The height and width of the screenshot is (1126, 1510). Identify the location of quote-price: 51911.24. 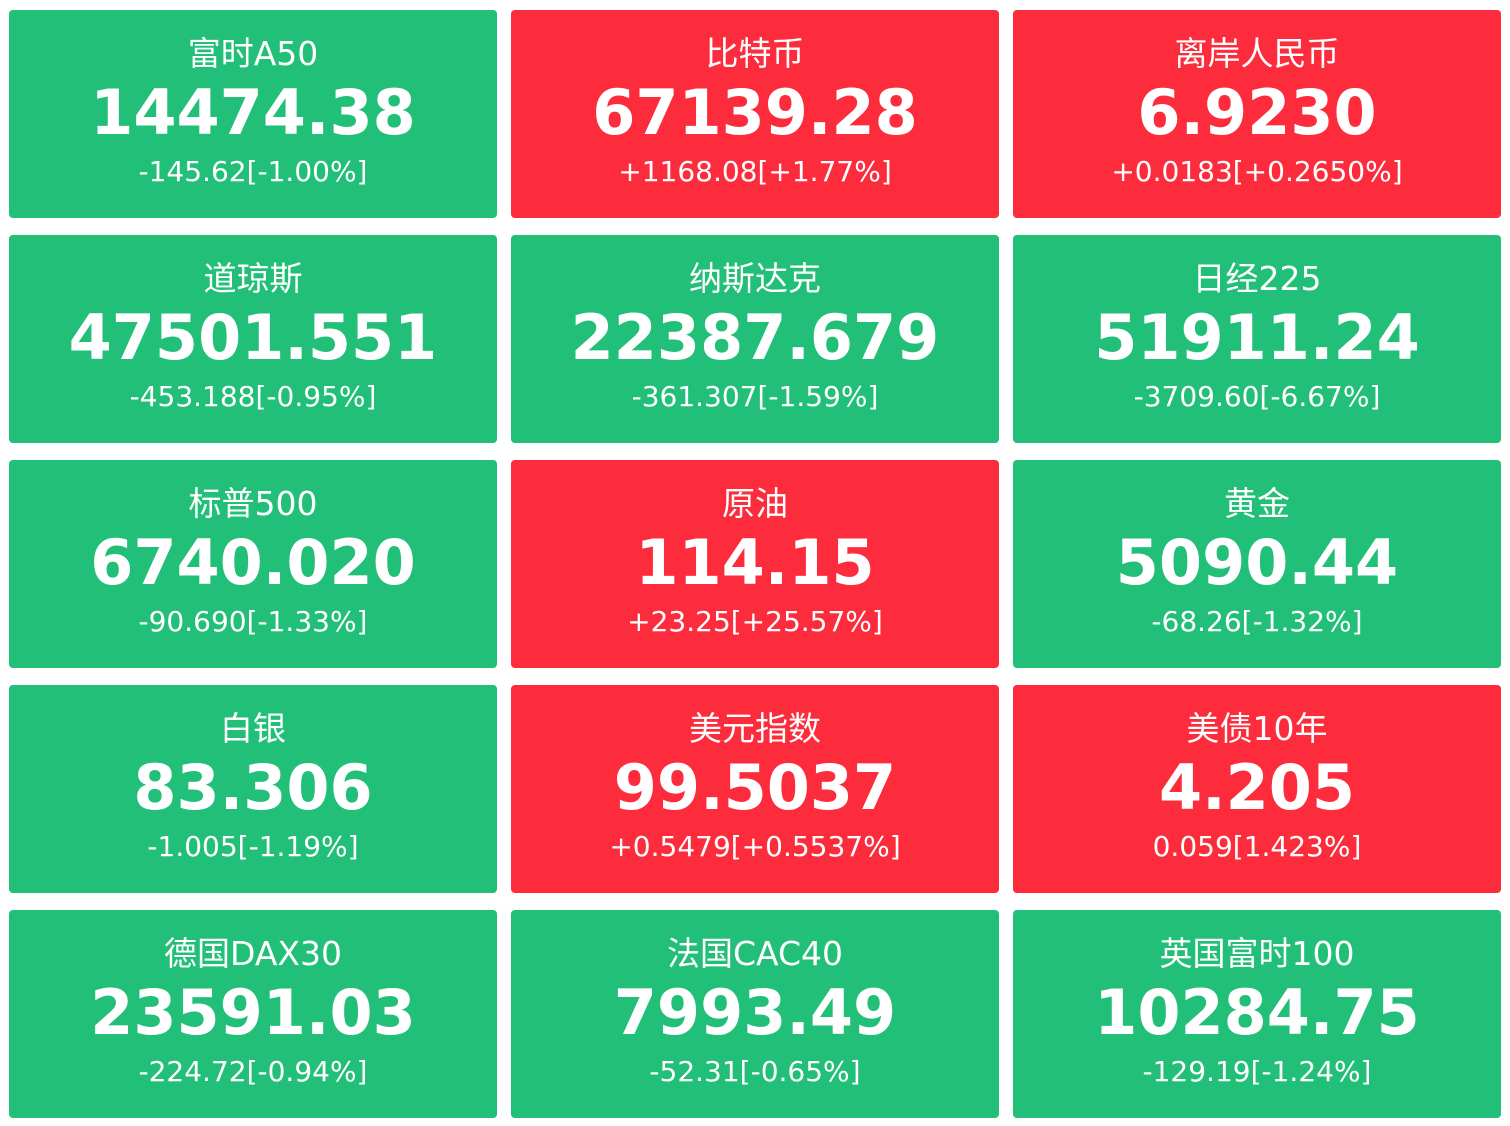
(1257, 337).